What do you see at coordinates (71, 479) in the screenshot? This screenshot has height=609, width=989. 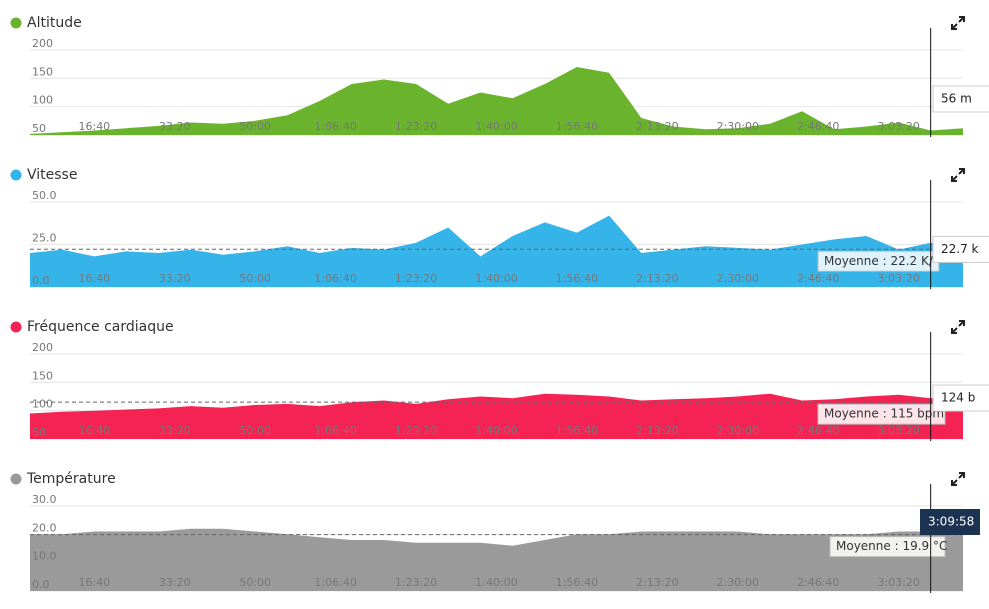 I see `chart-title: Température` at bounding box center [71, 479].